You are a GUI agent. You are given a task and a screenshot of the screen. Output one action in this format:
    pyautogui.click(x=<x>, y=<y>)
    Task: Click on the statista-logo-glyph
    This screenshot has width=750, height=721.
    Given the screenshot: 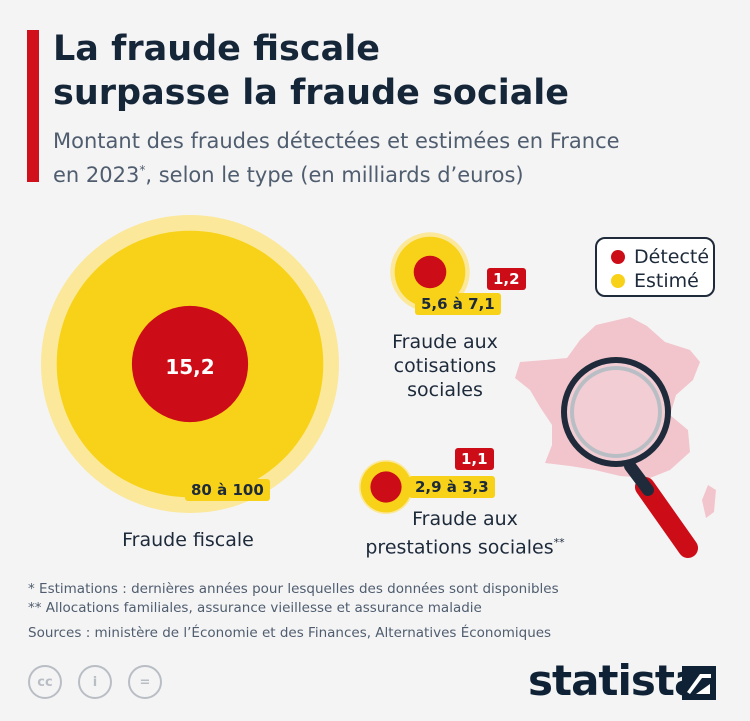 What is the action you would take?
    pyautogui.click(x=699, y=684)
    